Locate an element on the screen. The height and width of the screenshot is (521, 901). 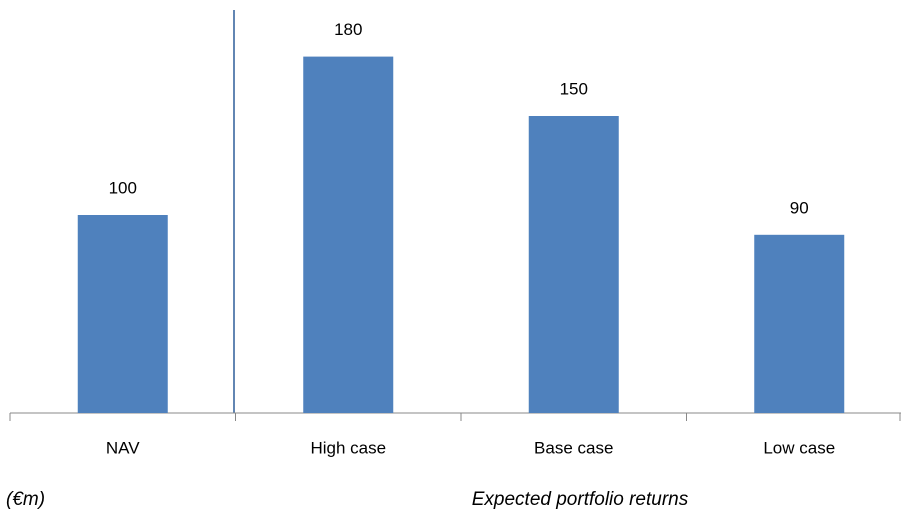
data-label: 180 is located at coordinates (348, 29).